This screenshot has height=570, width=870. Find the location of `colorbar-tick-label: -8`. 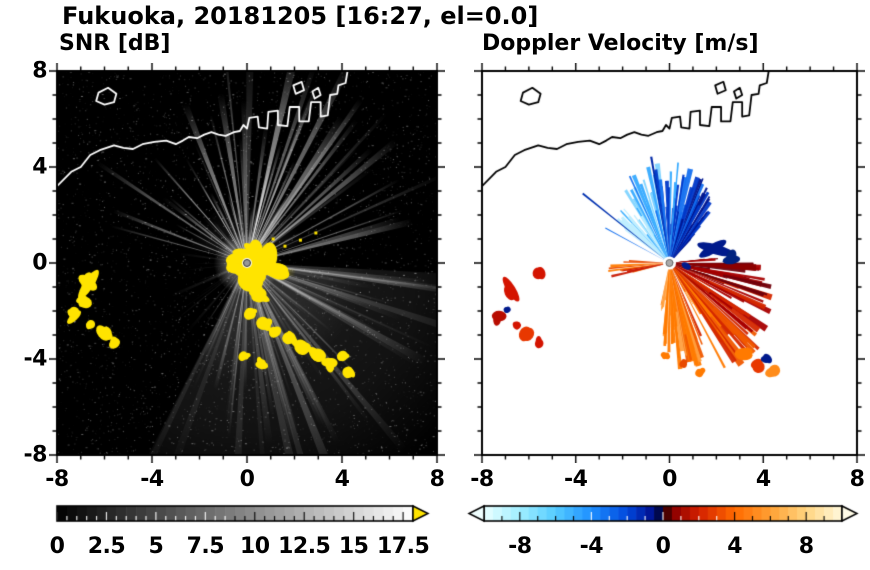

colorbar-tick-label: -8 is located at coordinates (520, 546).